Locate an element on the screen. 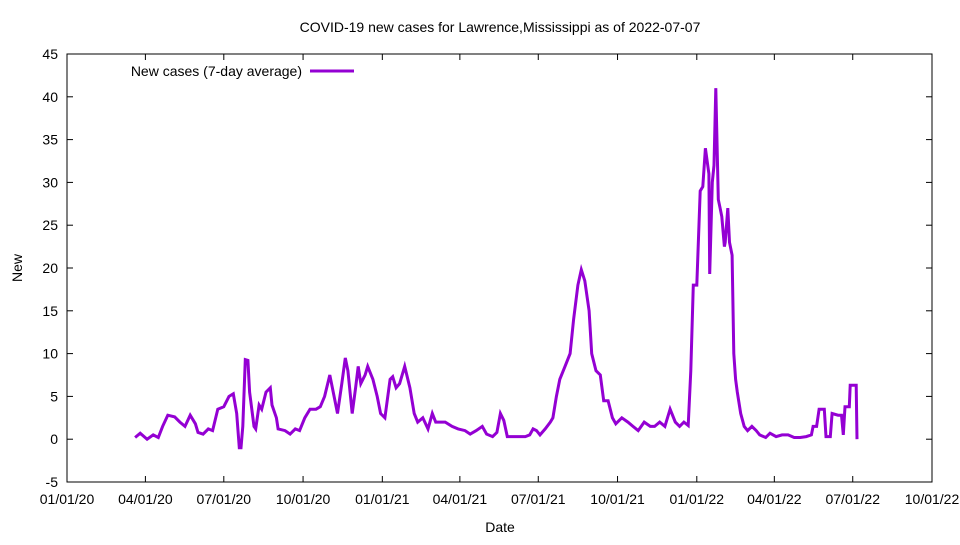  y-tick-label: 15 is located at coordinates (50, 311).